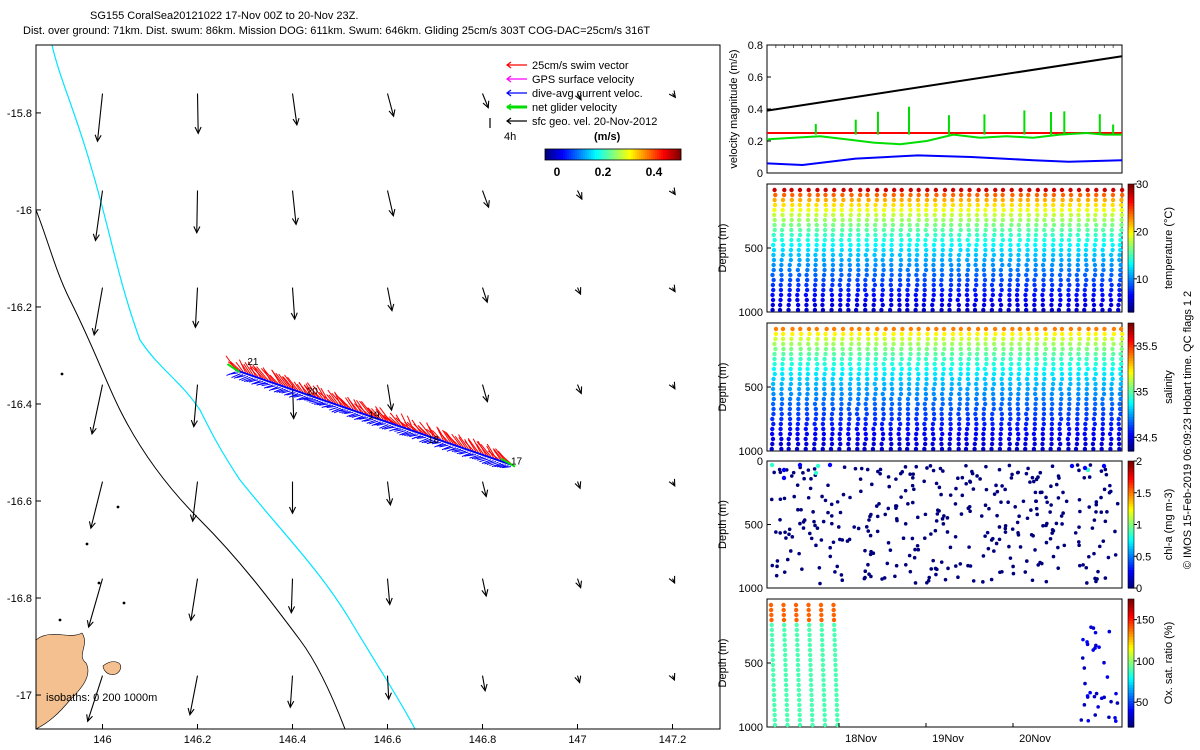 This screenshot has width=1200, height=750. I want to click on panel-colorbar-tick-label: 2, so click(1139, 462).